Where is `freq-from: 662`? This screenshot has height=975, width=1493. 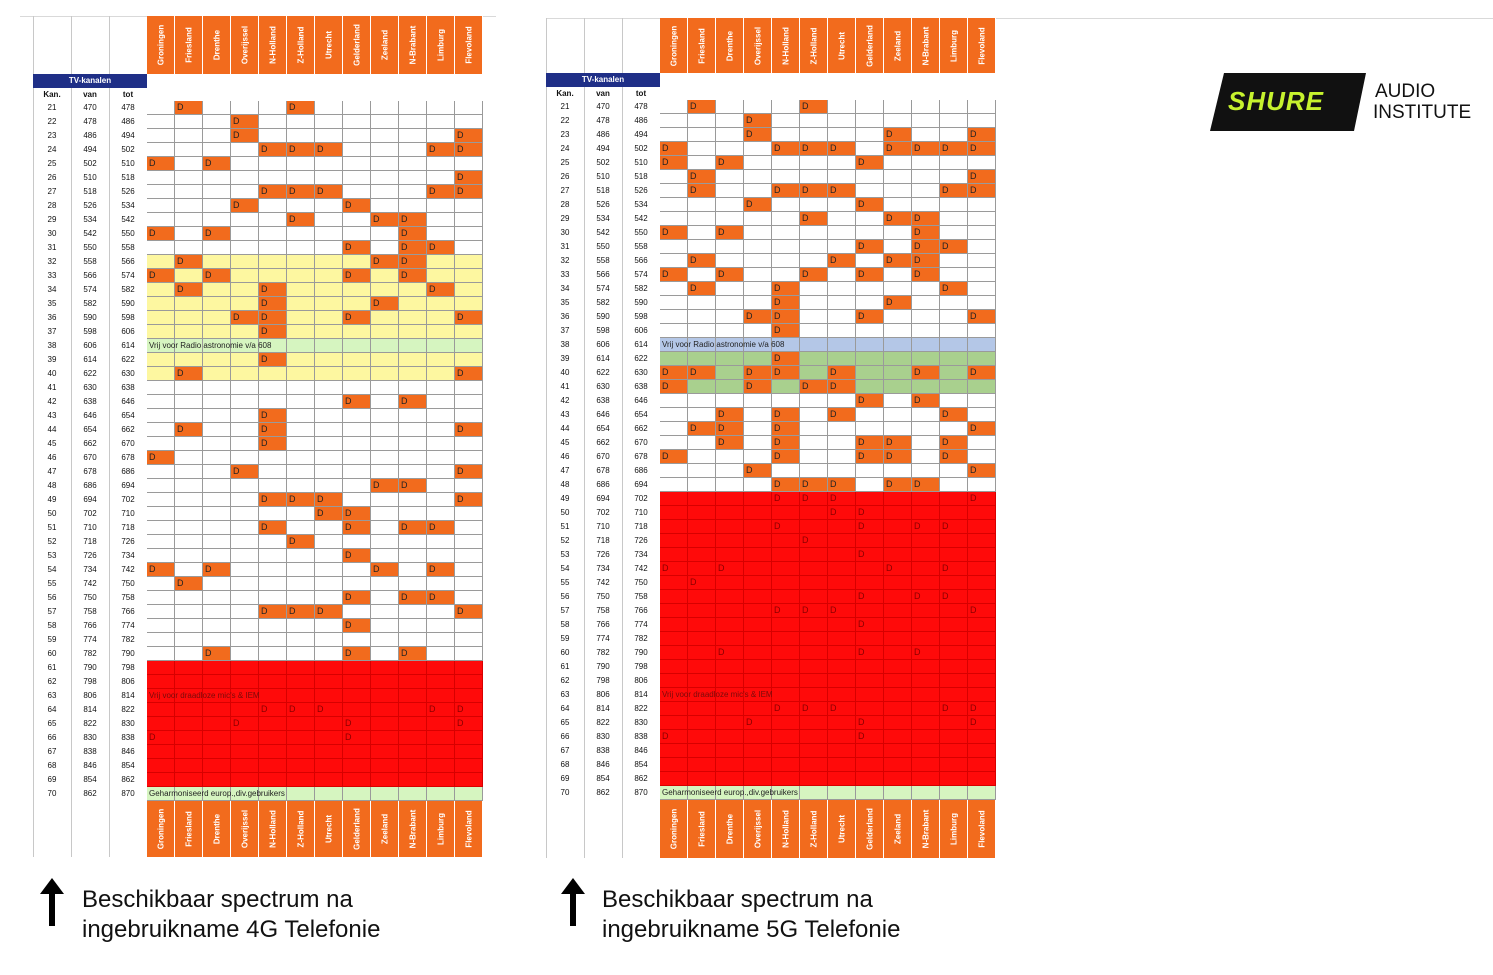 freq-from: 662 is located at coordinates (90, 443).